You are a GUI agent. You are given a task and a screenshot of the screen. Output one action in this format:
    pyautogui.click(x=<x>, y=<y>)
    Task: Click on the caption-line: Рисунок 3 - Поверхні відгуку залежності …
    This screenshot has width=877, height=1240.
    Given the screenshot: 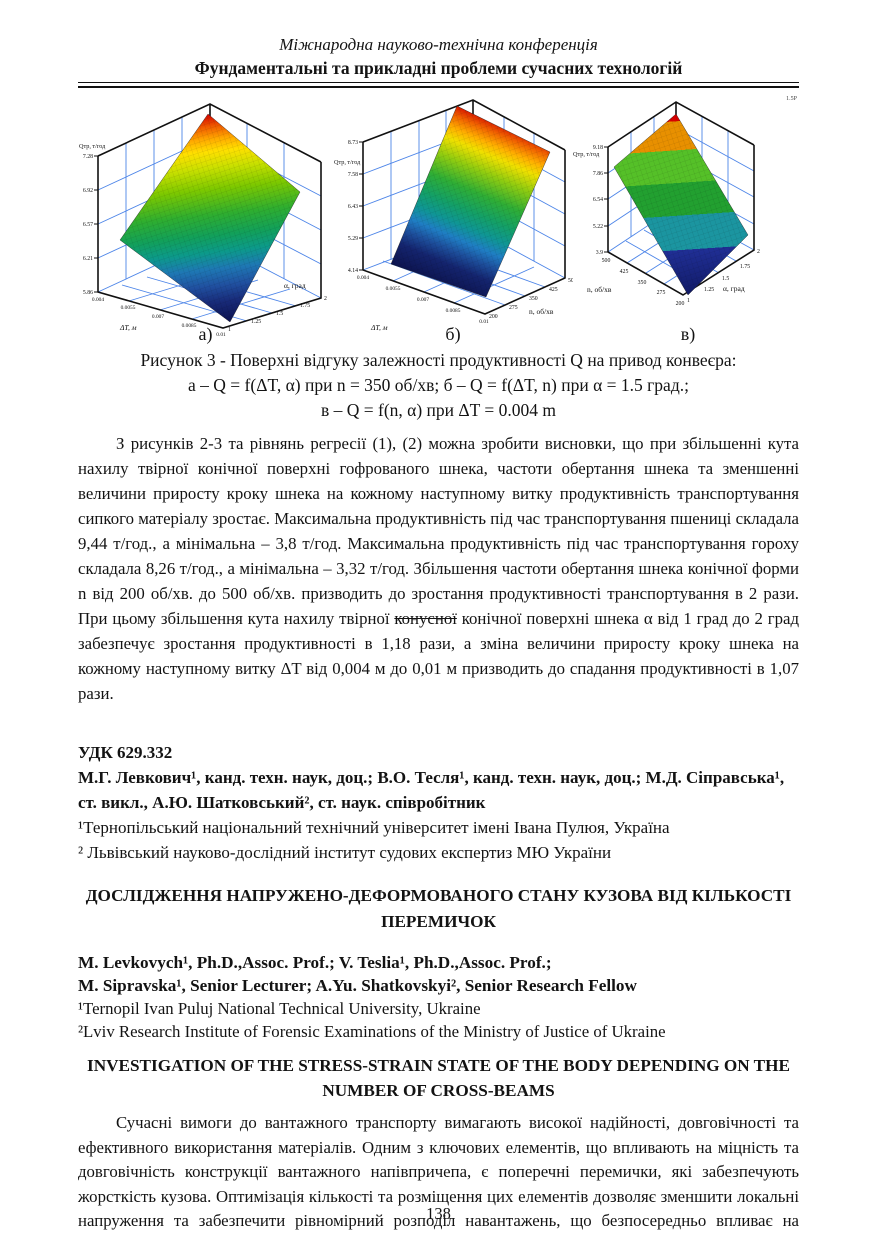 What is the action you would take?
    pyautogui.click(x=438, y=360)
    